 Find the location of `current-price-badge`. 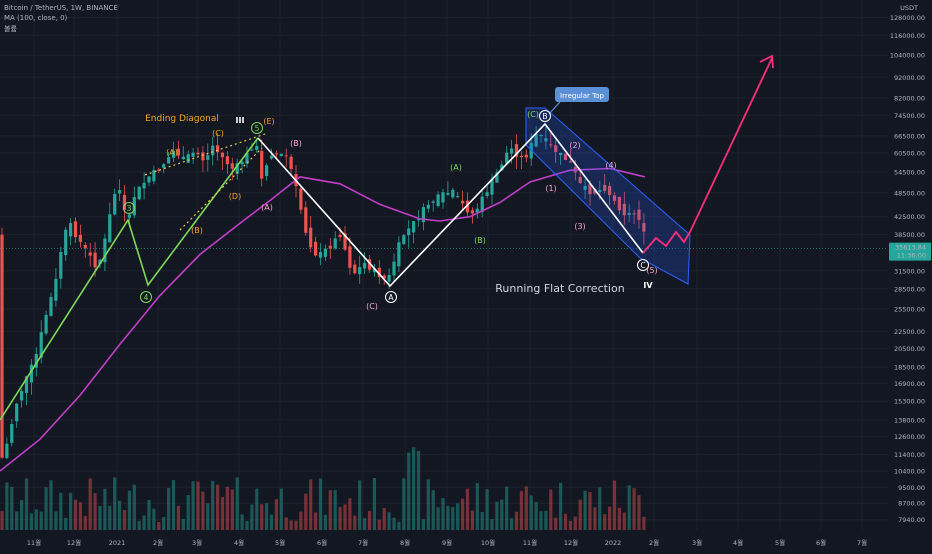

current-price-badge is located at coordinates (910, 251).